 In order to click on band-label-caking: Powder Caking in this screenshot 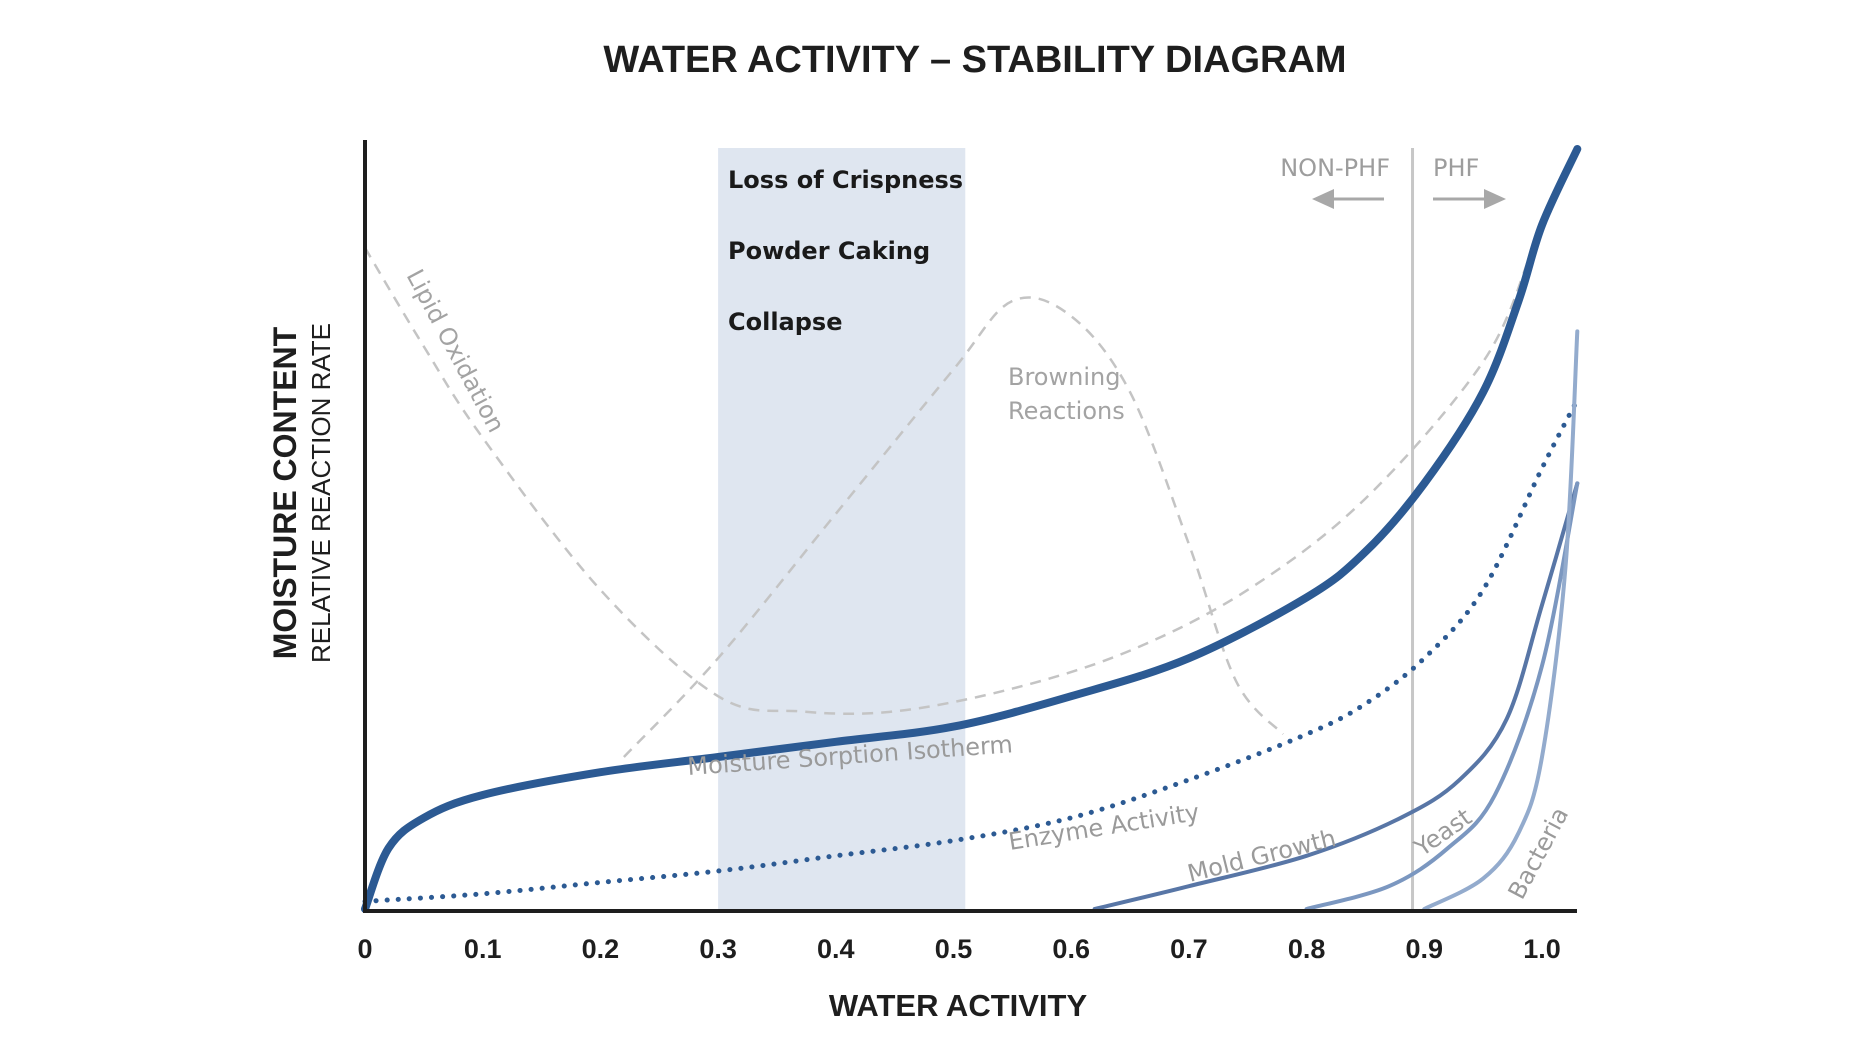, I will do `click(829, 251)`.